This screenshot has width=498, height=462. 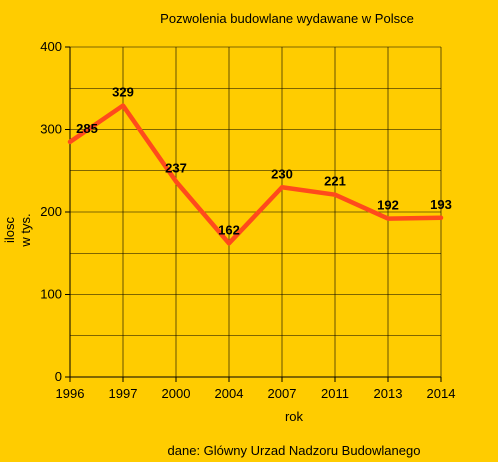 I want to click on chart-title: Pozwolenia budowlane wydawane w Polsce, so click(x=287, y=18).